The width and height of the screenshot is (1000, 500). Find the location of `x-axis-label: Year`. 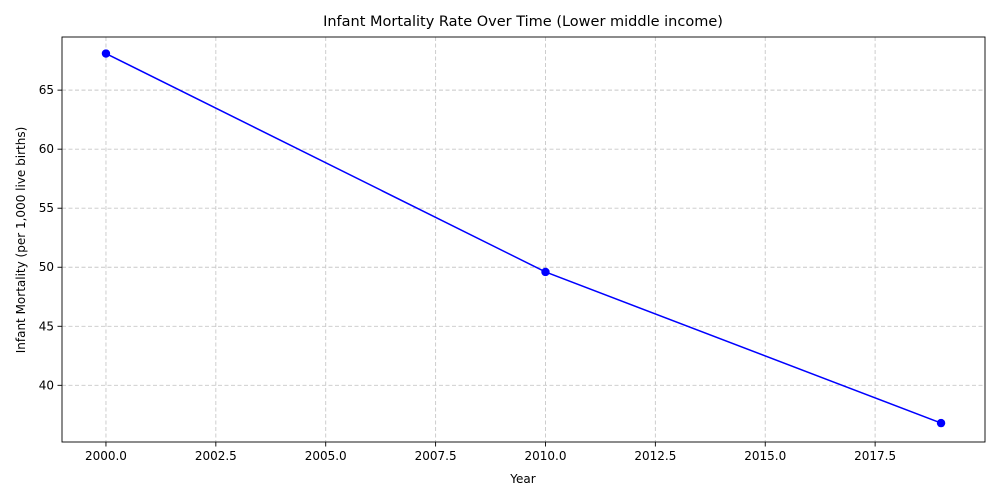

x-axis-label: Year is located at coordinates (522, 479).